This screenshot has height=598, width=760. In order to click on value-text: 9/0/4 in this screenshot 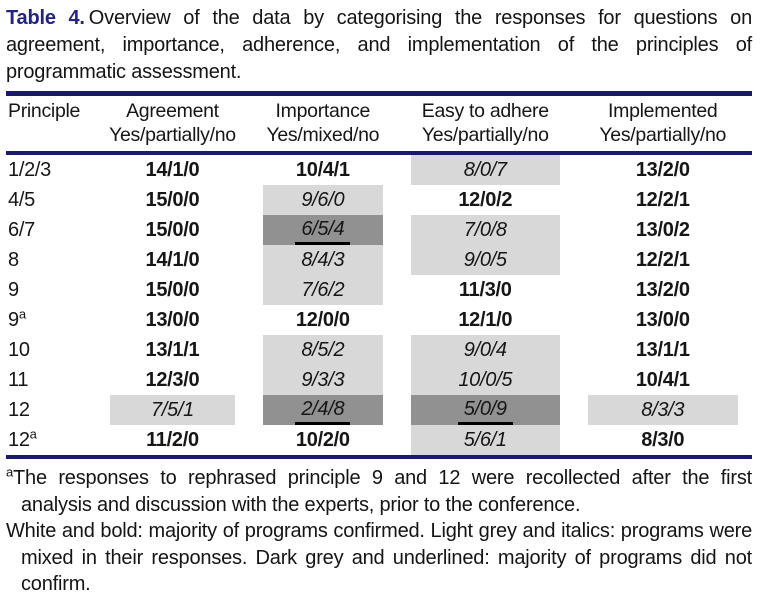, I will do `click(485, 350)`.